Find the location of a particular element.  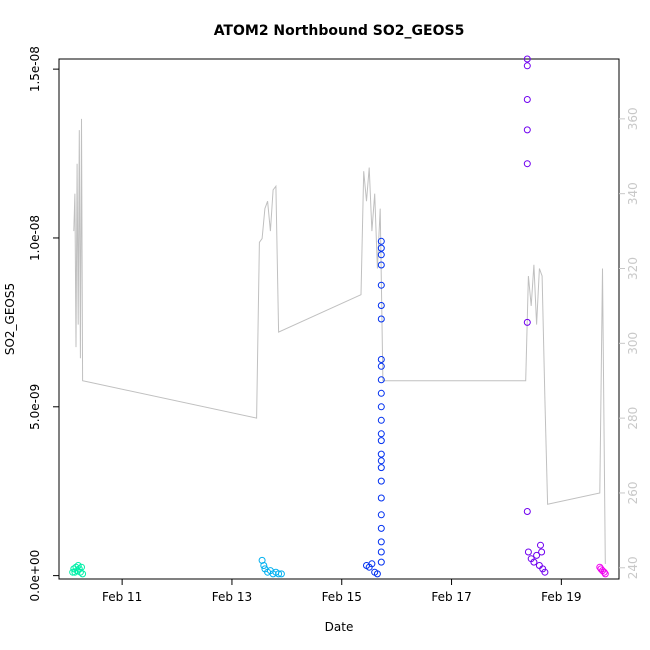

x-axis-label: Date is located at coordinates (339, 627).